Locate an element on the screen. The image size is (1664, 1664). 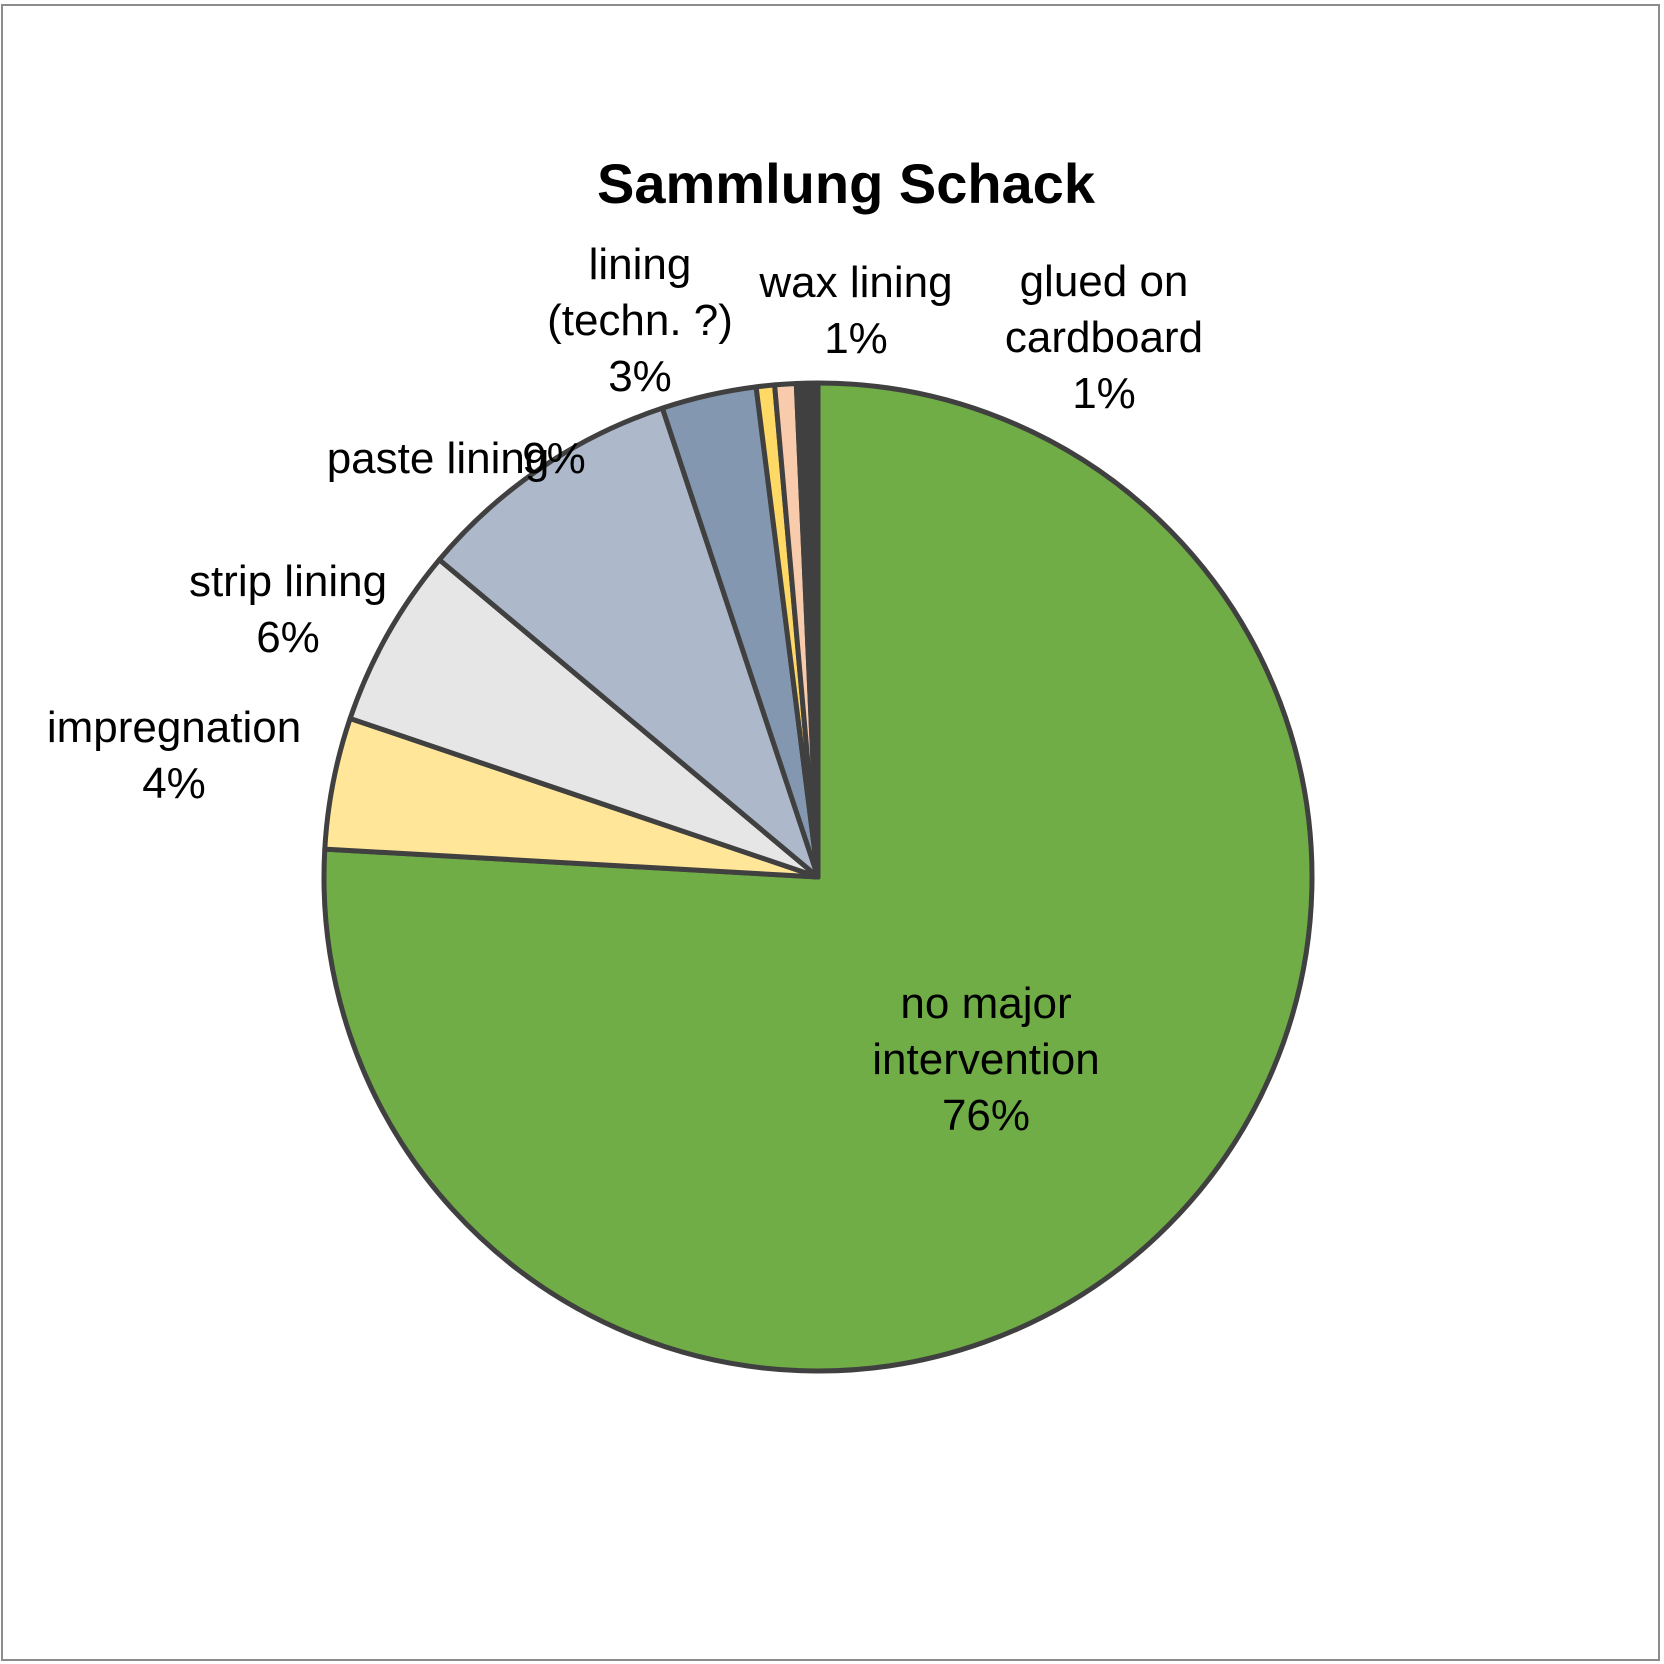
data-label-paste-lining-pct: 9% is located at coordinates (554, 458).